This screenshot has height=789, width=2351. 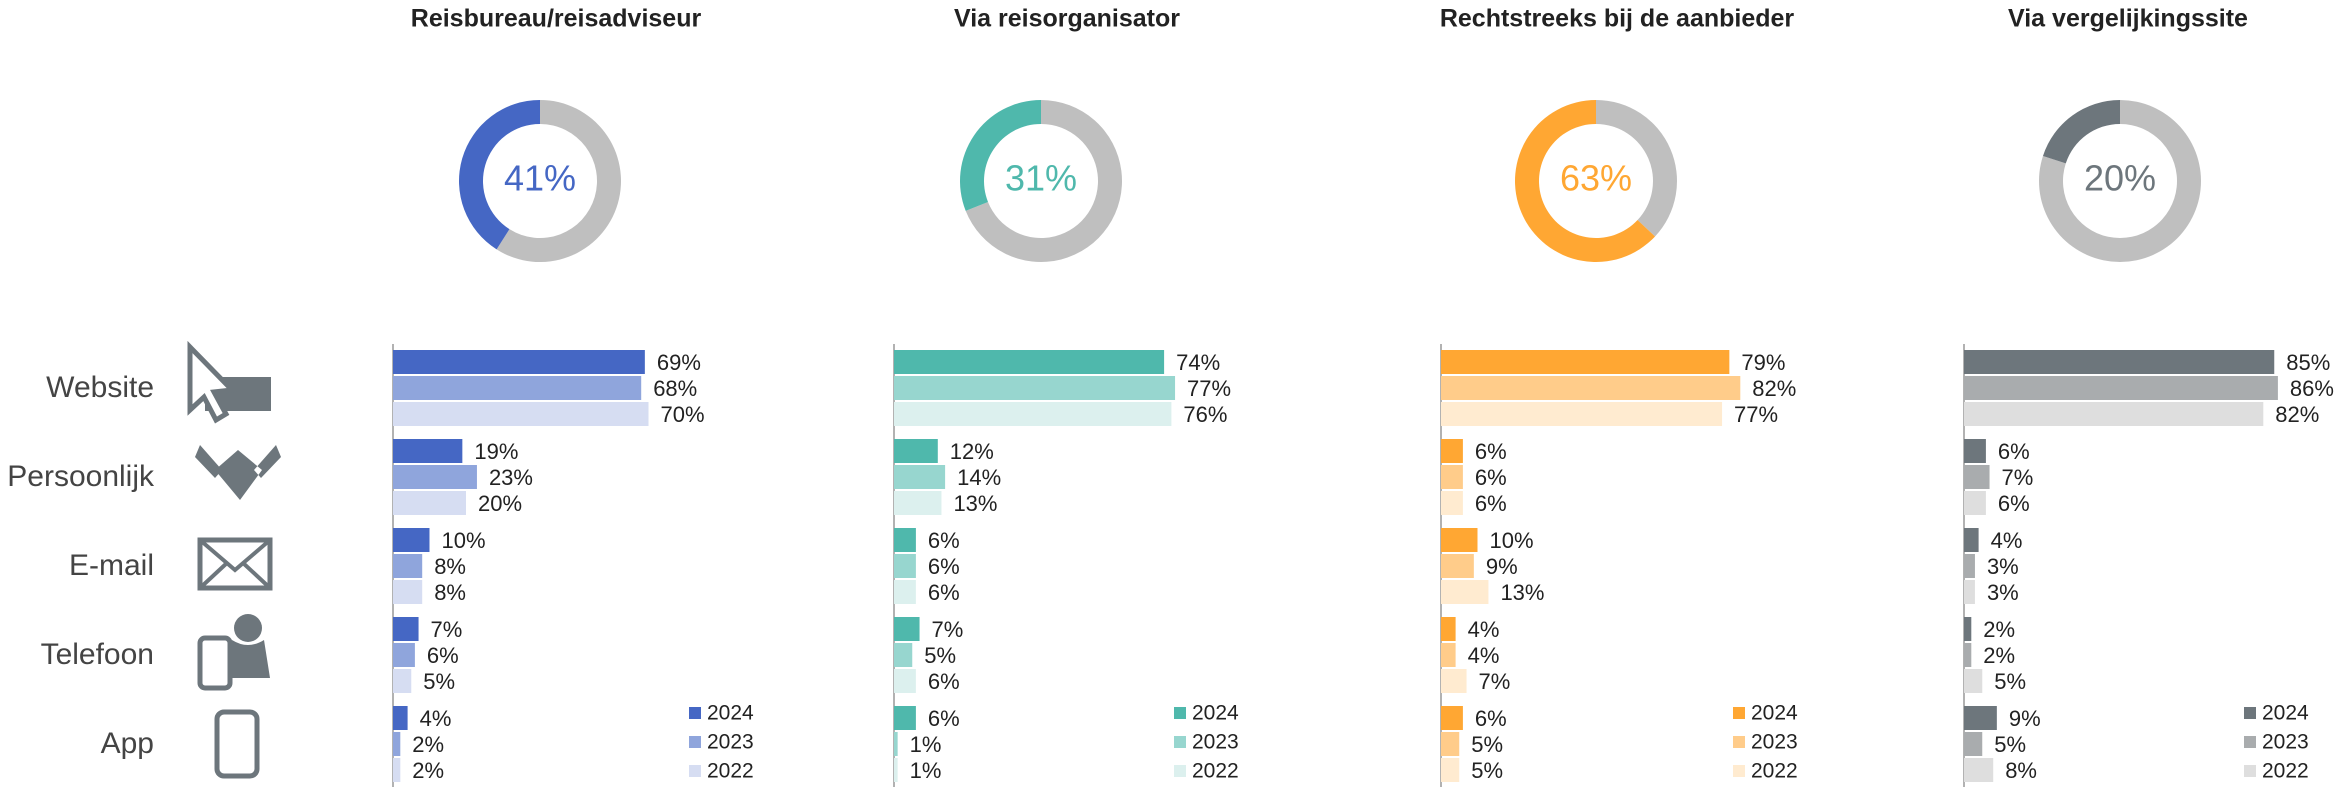 What do you see at coordinates (1041, 178) in the screenshot?
I see `donut-label: 31%` at bounding box center [1041, 178].